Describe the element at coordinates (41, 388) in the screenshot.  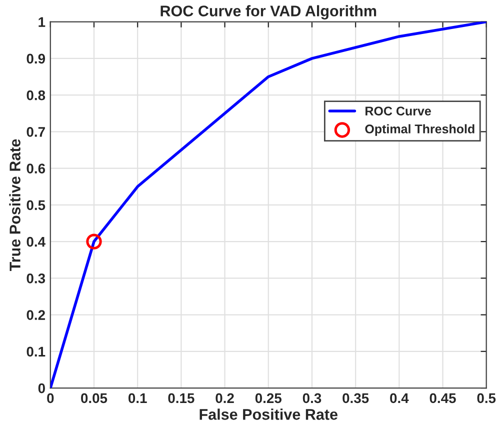
I see `y-tick-label: 0` at that location.